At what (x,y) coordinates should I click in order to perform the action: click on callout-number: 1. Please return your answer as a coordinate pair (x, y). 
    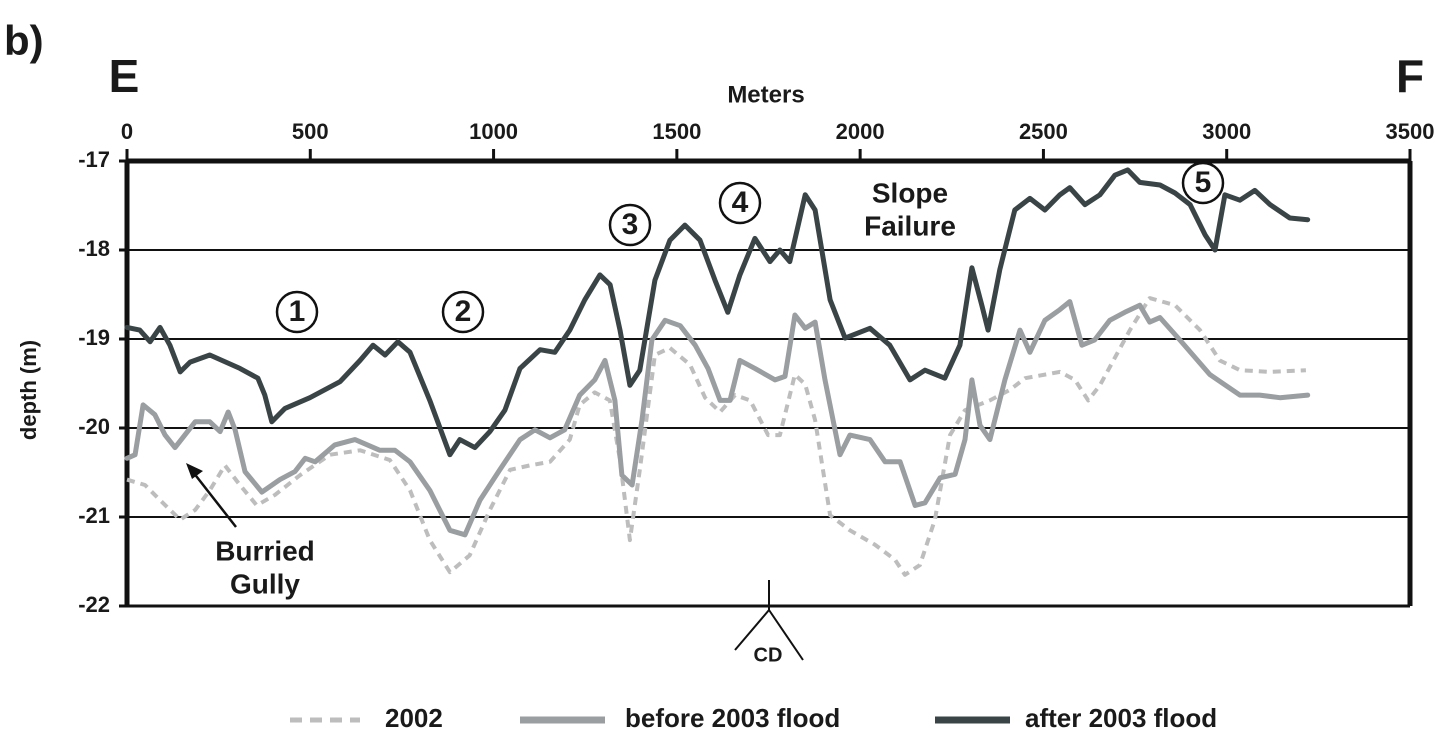
    Looking at the image, I should click on (297, 311).